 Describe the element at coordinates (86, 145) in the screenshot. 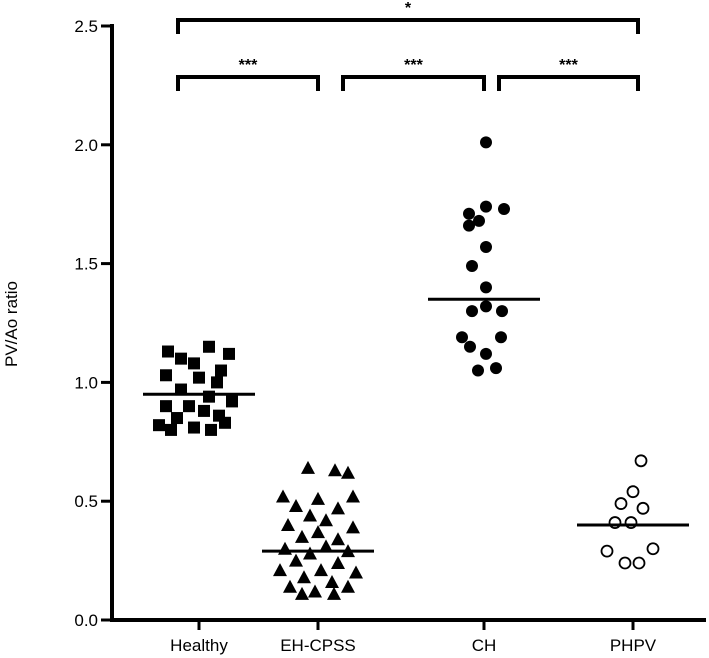

I see `y-tick-label: 2.0` at that location.